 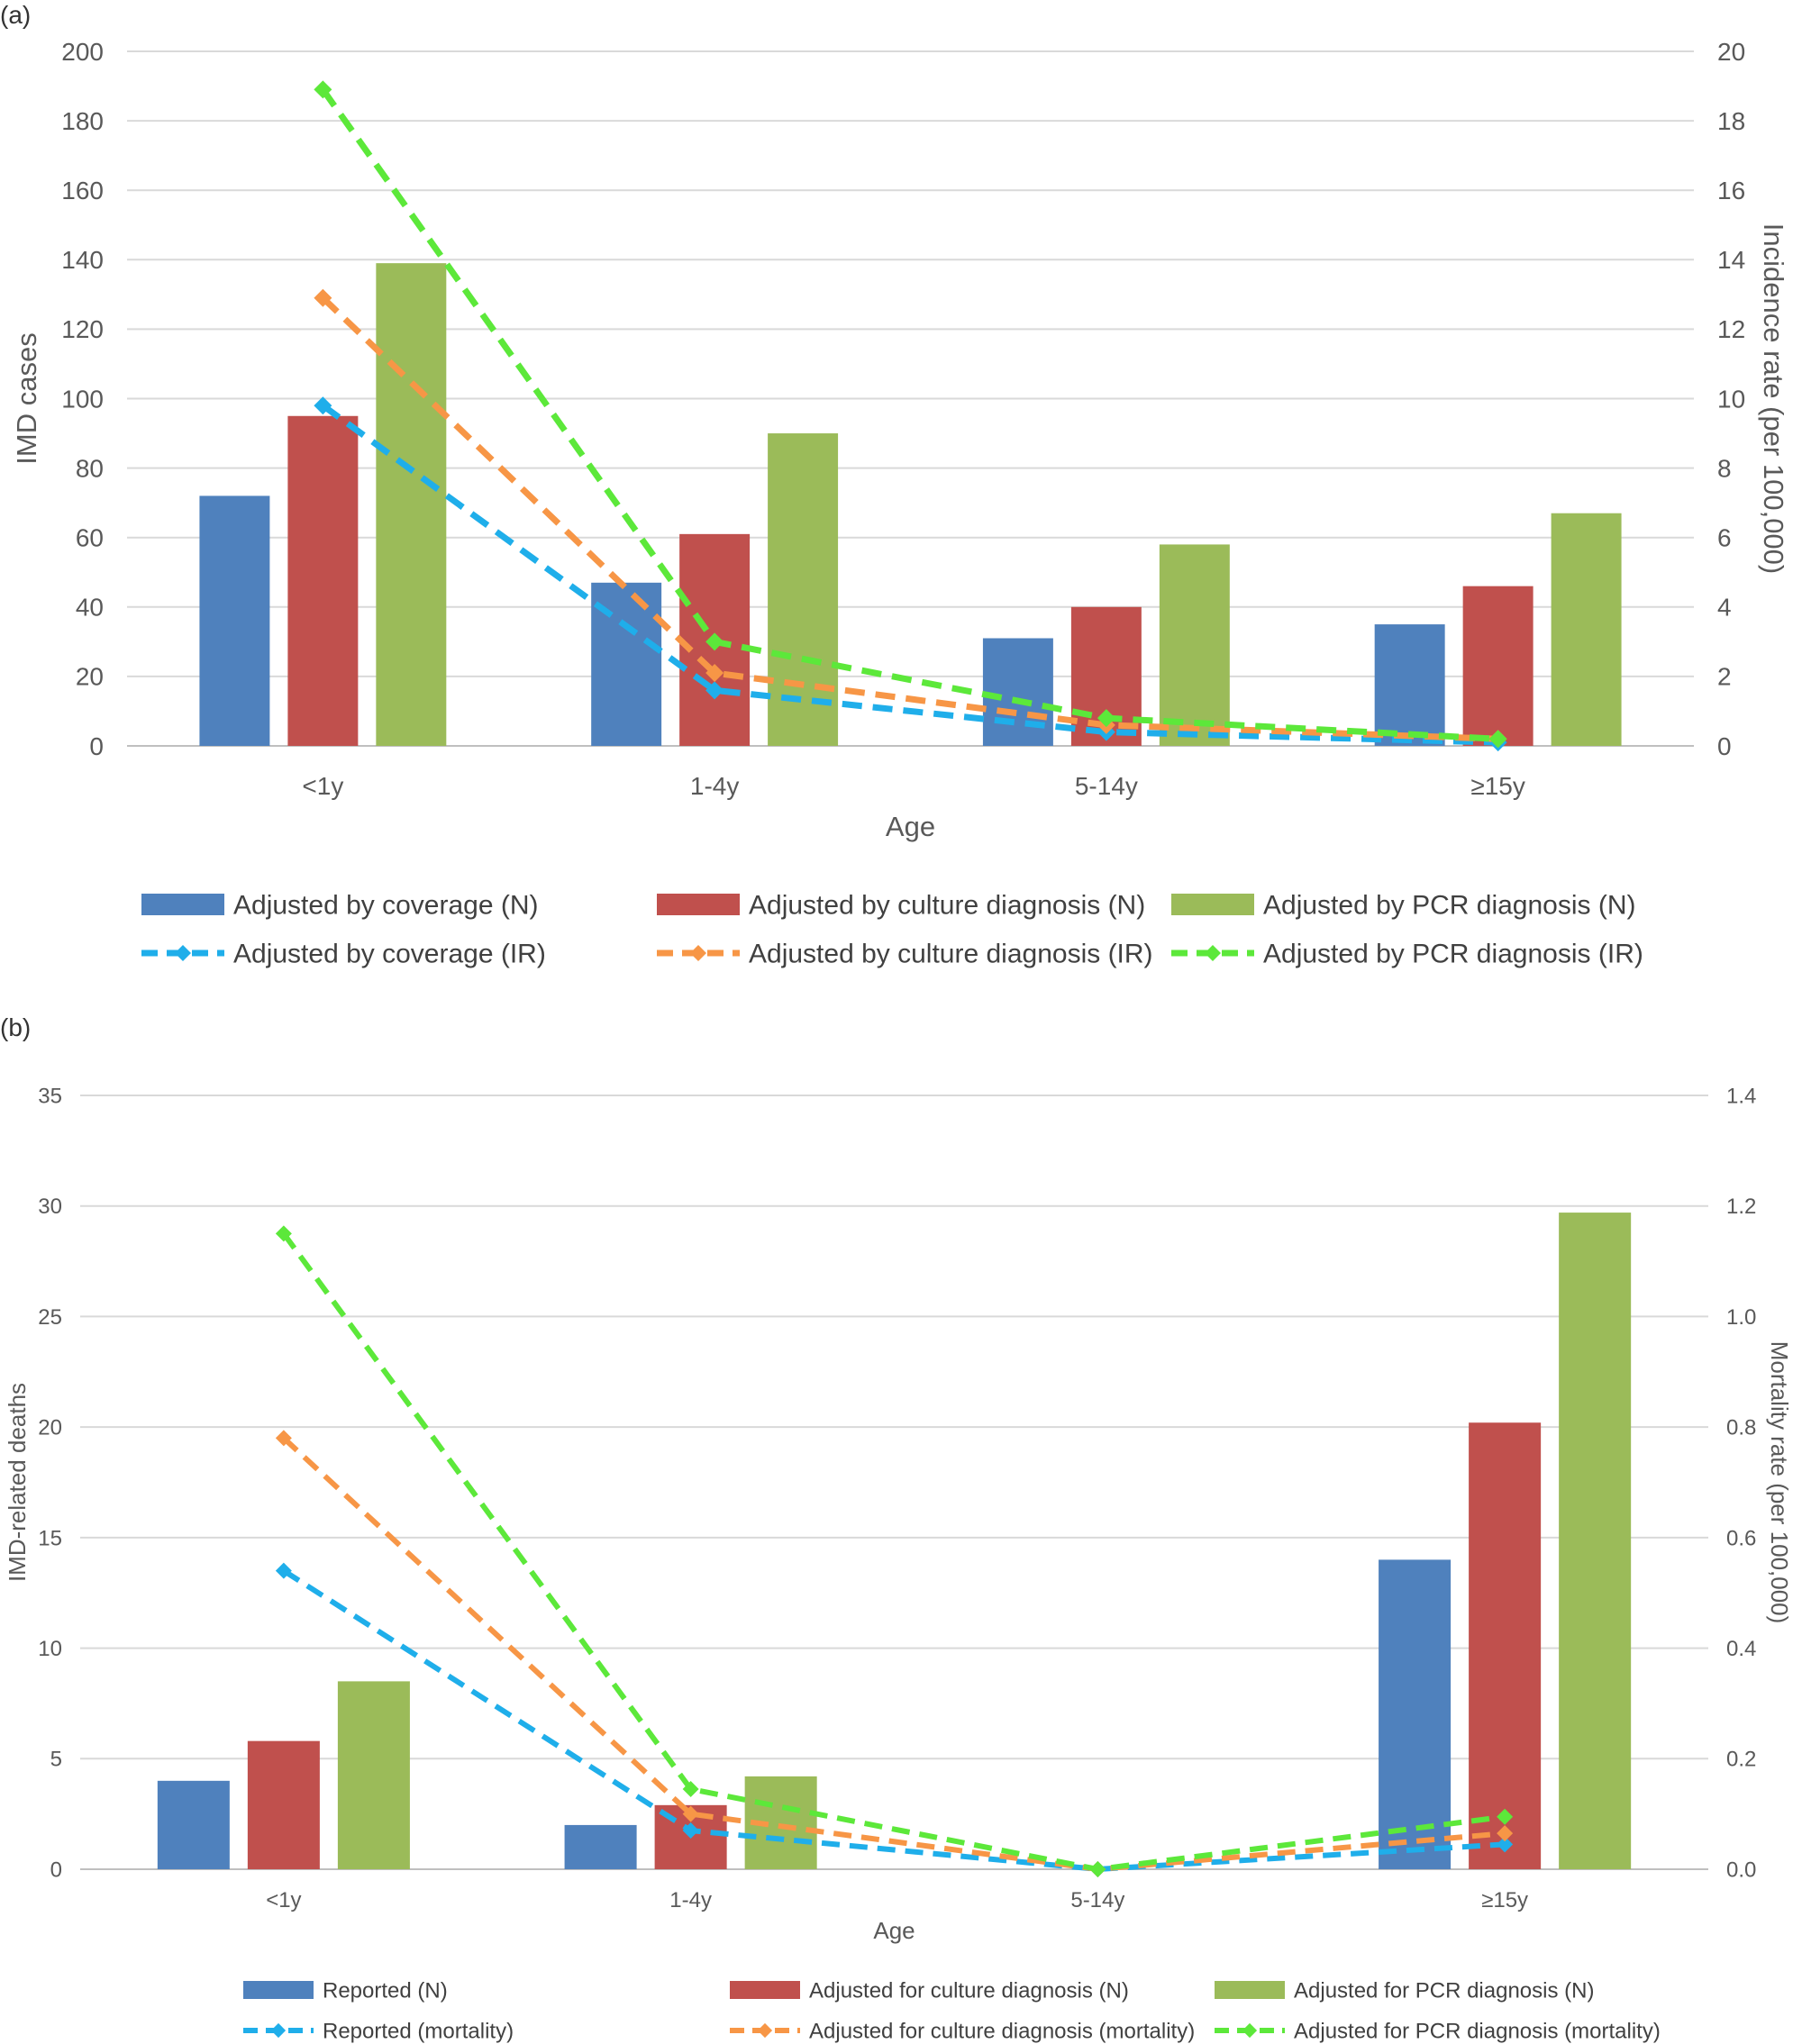 I want to click on legend-label: Adjusted for PCR diagnosis (mortality), so click(x=1477, y=2031).